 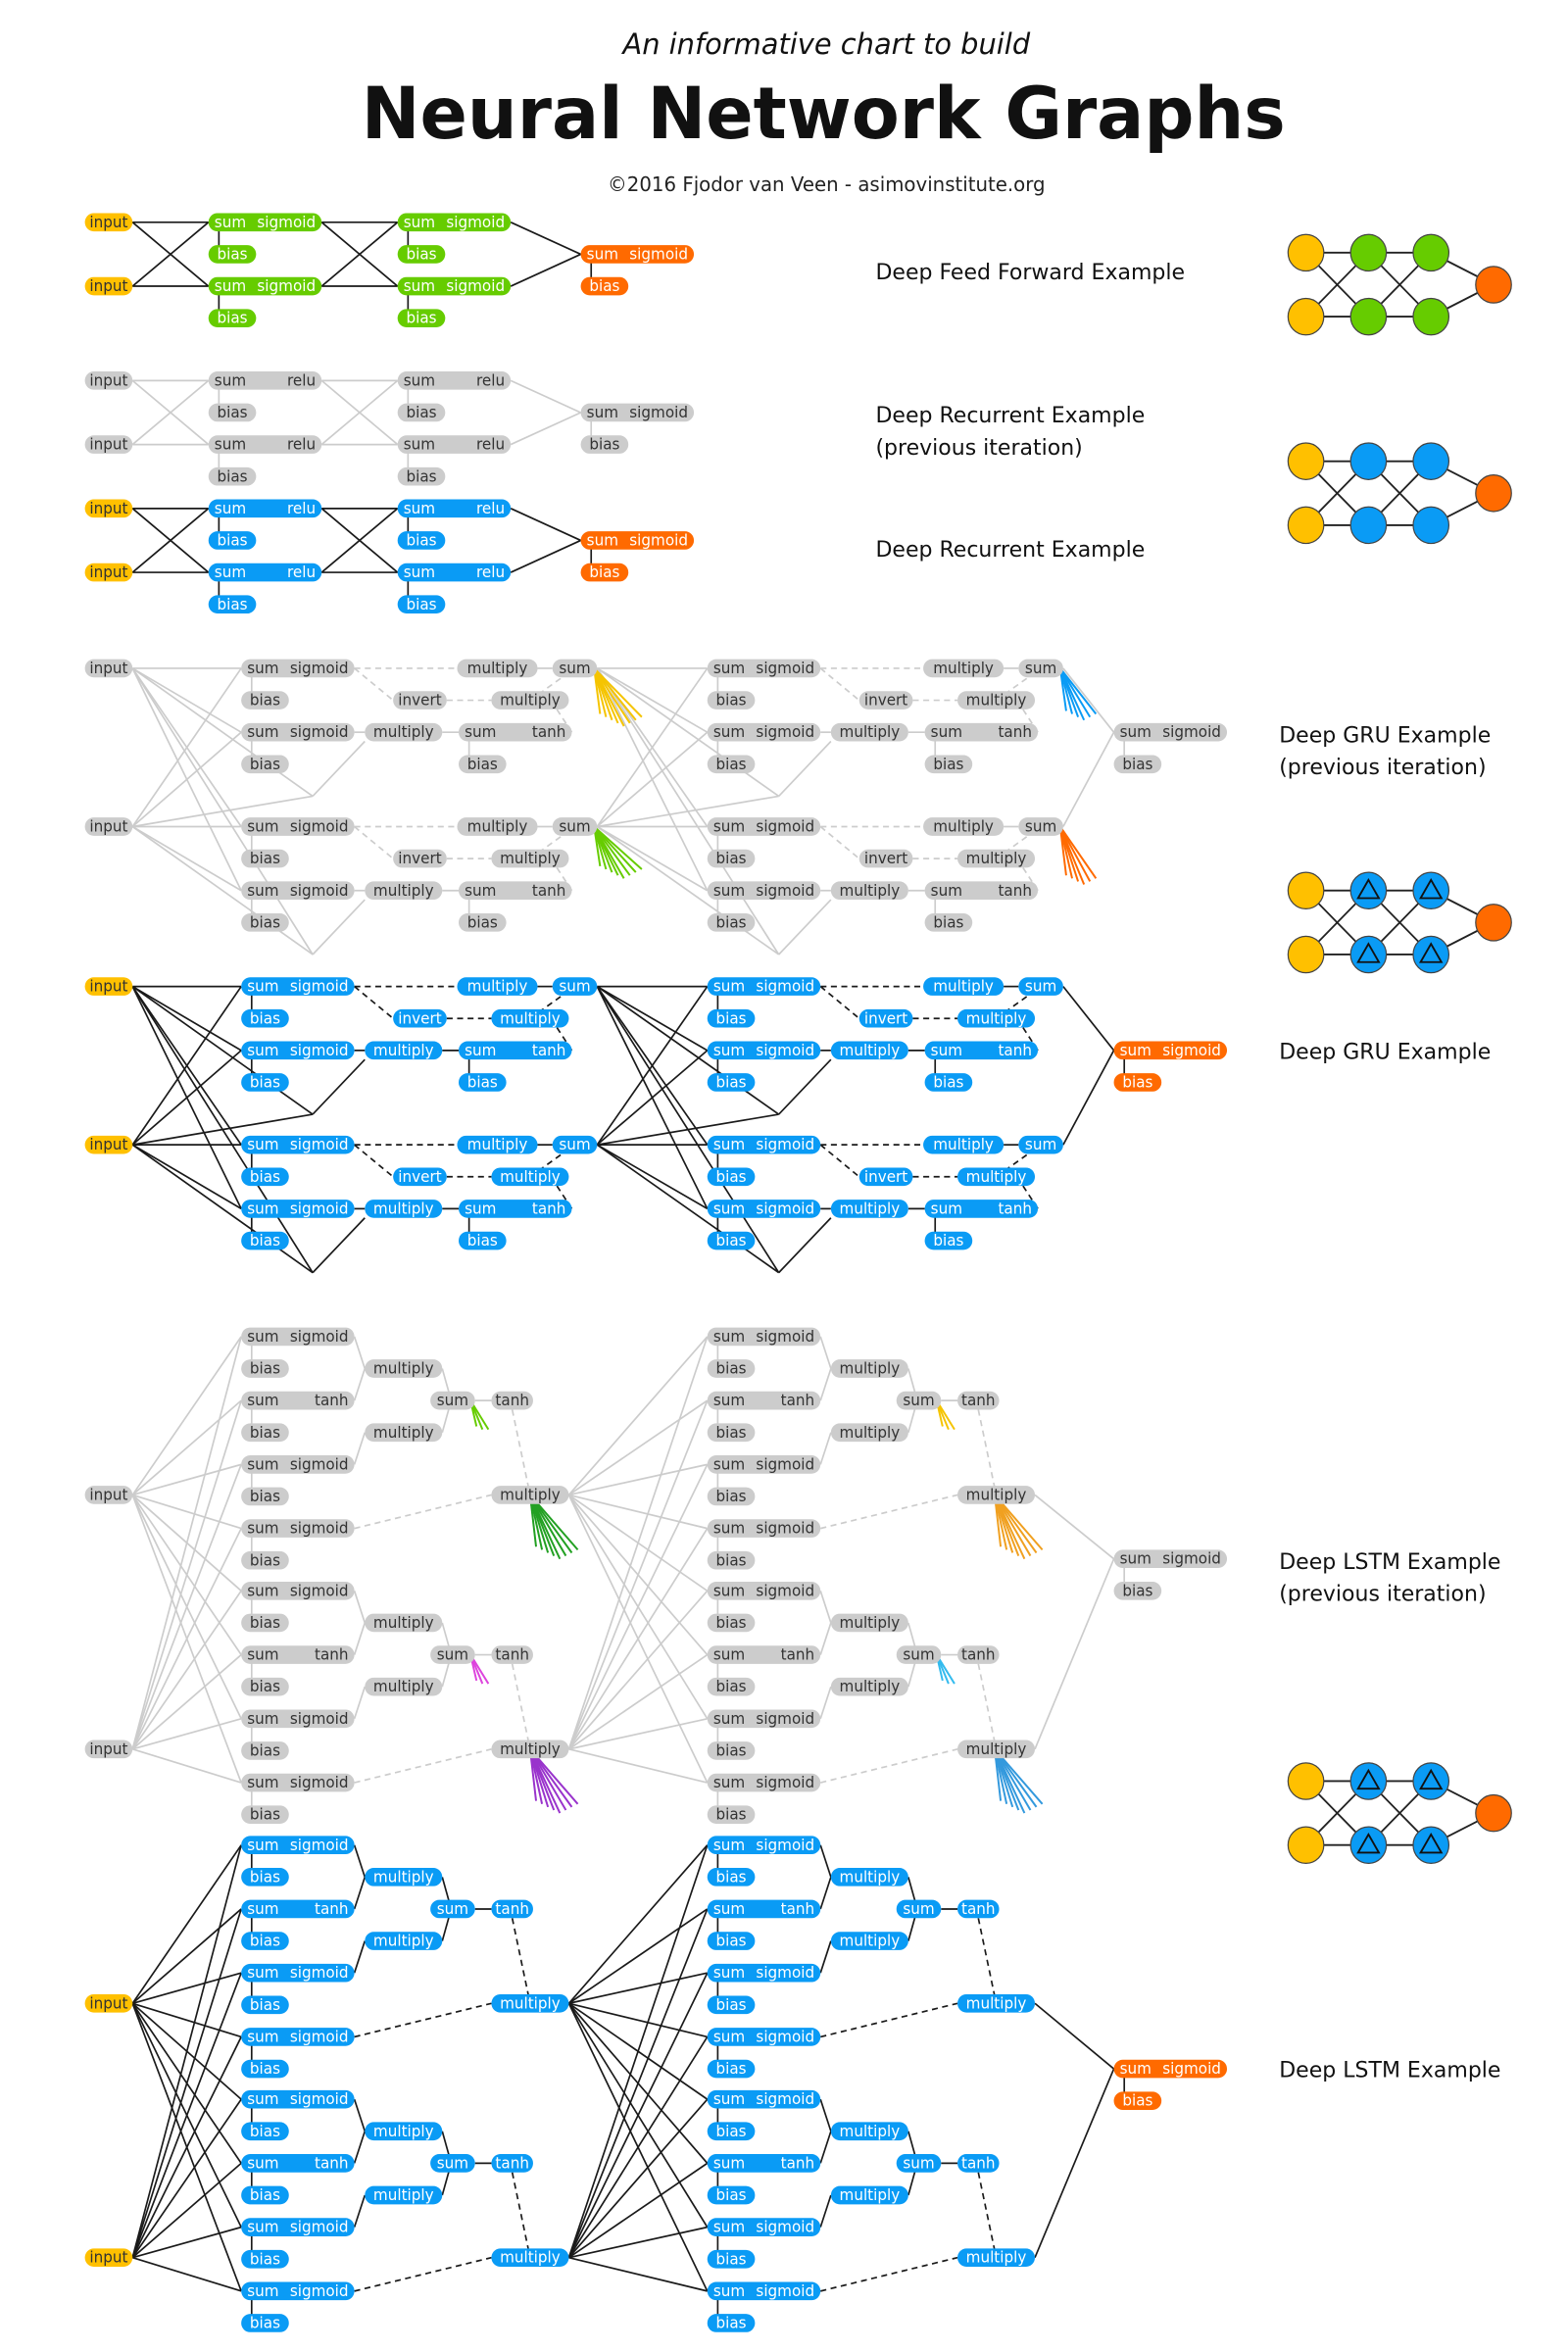 I want to click on icon-memory, so click(x=1368, y=1779).